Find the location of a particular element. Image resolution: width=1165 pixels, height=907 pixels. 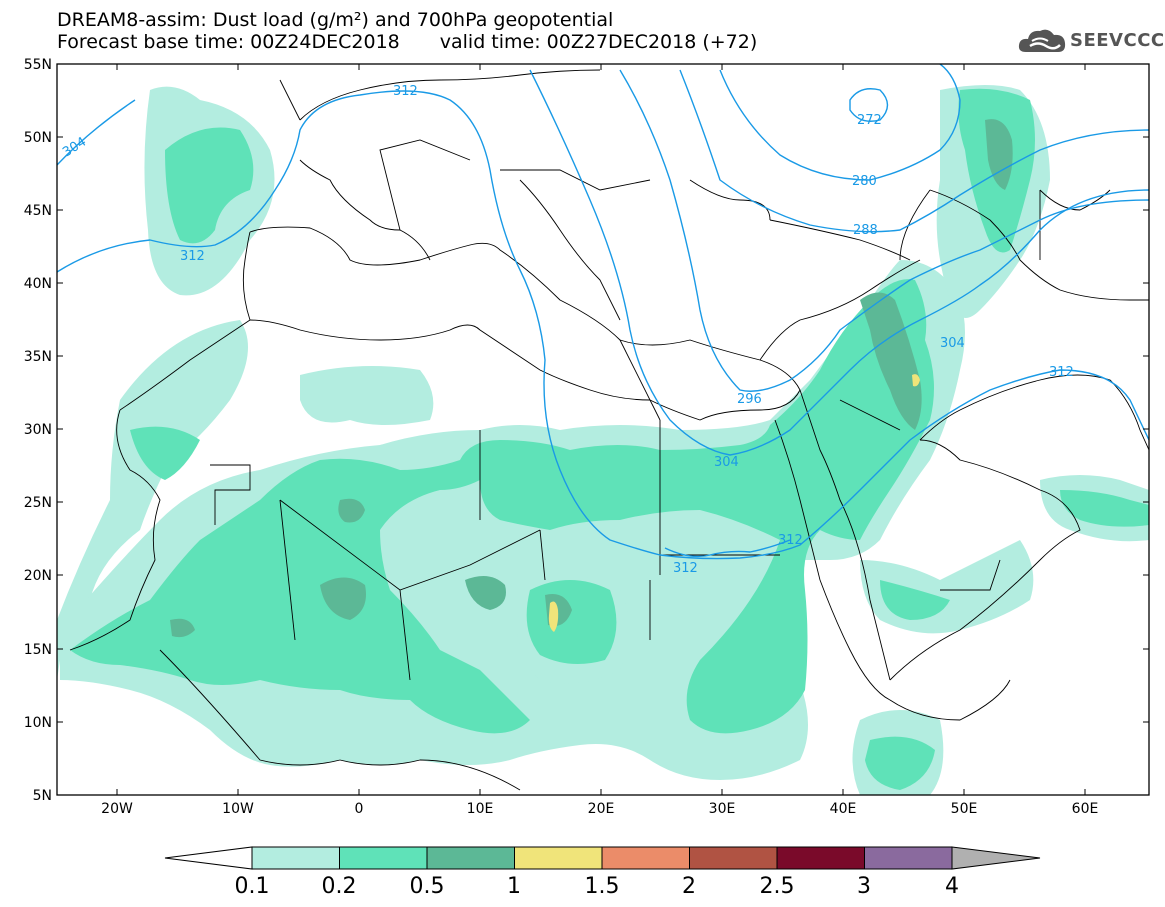

lat-label: 20N is located at coordinates (38, 576).